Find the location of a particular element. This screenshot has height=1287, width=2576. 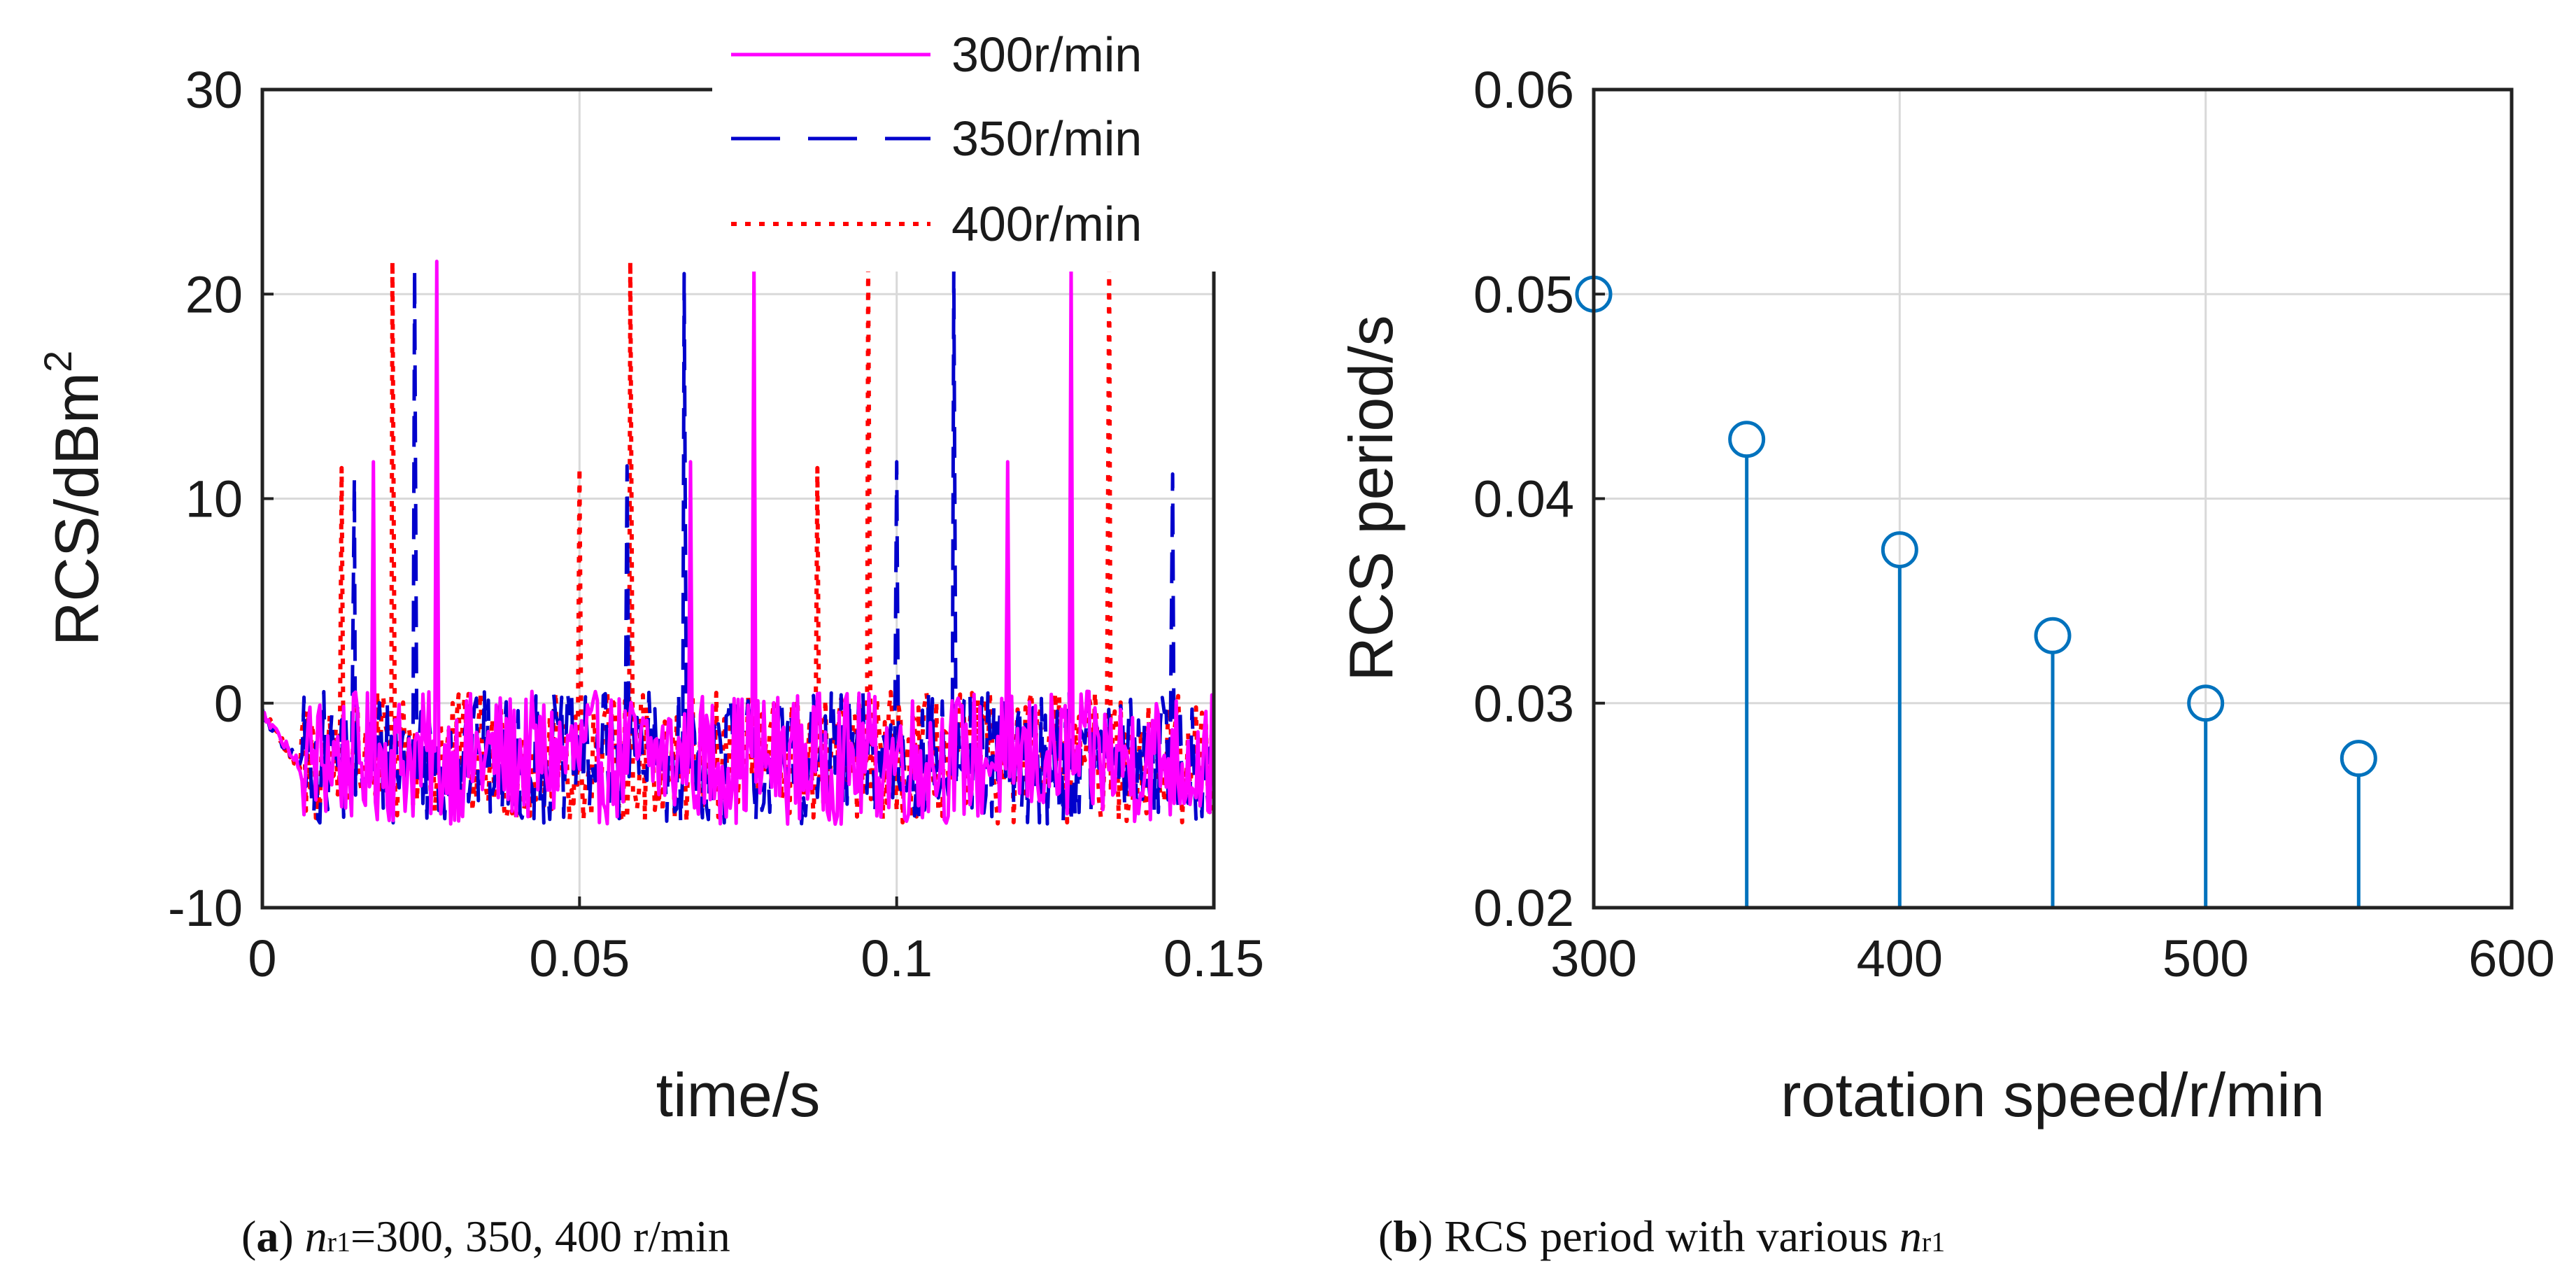

x-axis-label-b: rotation speed/r/min is located at coordinates (2053, 1095).